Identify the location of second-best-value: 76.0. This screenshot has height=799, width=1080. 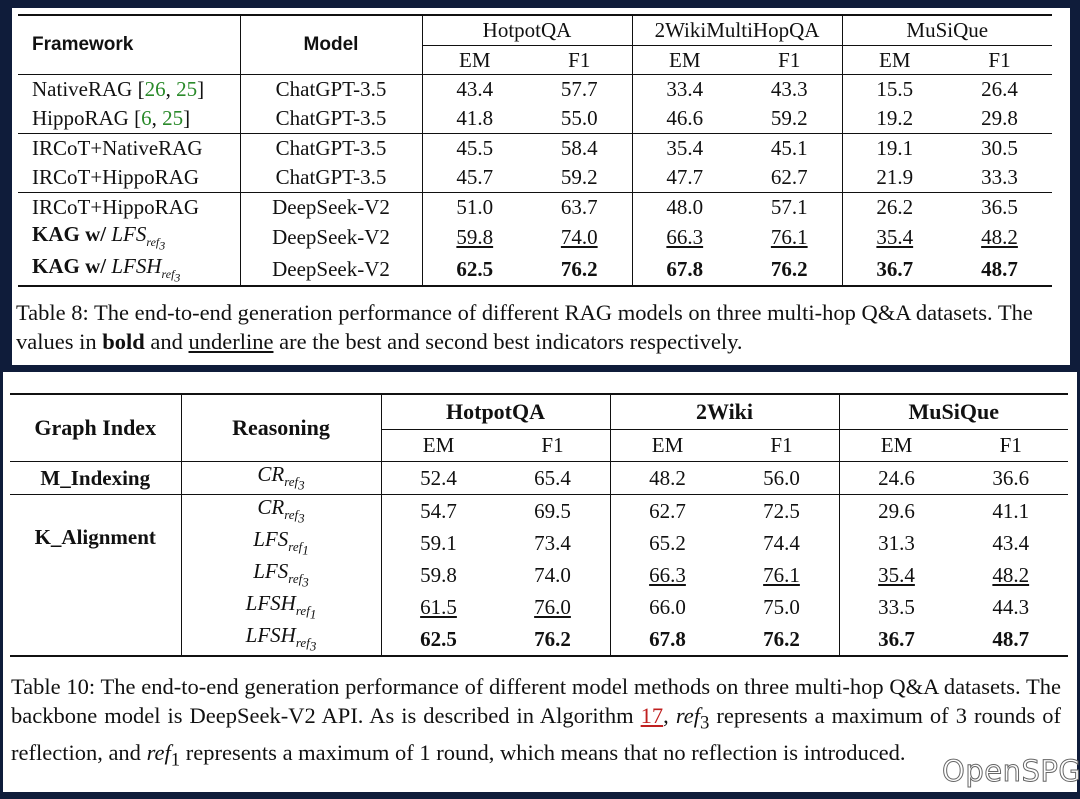
(552, 606).